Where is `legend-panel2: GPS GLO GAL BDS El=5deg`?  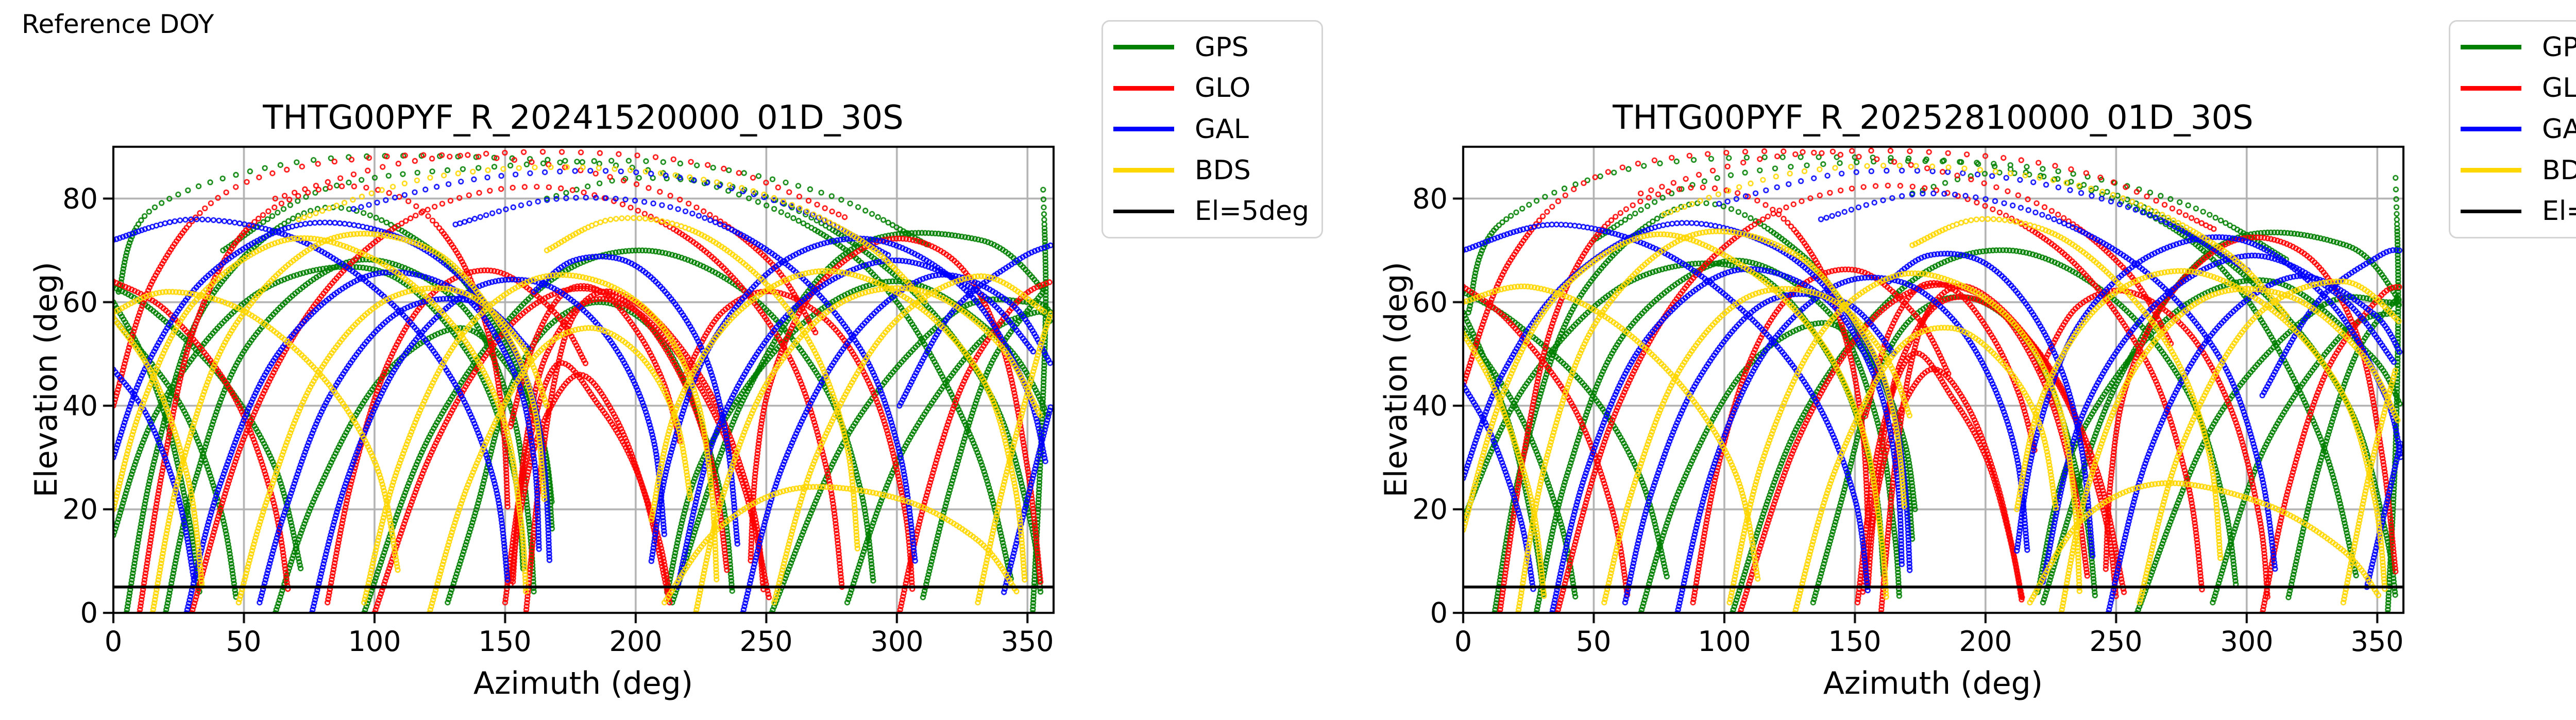 legend-panel2: GPS GLO GAL BDS El=5deg is located at coordinates (2512, 129).